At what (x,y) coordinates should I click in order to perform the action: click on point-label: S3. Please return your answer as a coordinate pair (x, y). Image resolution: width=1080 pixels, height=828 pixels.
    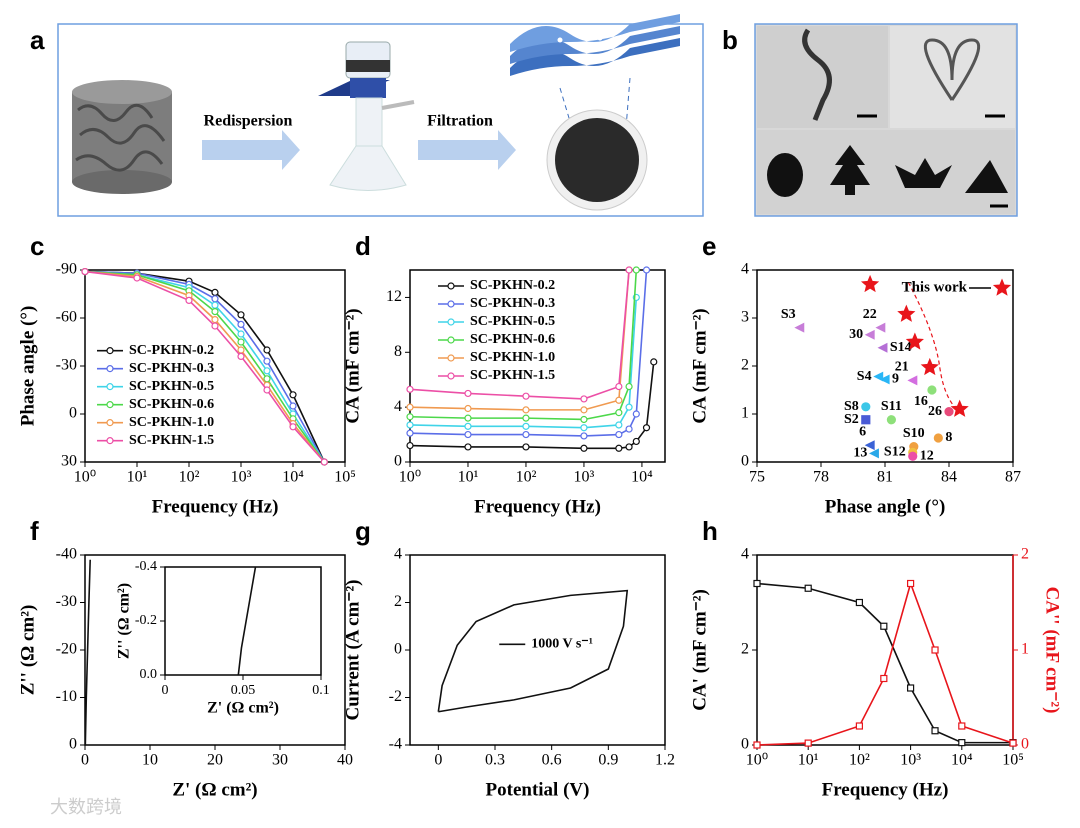
    Looking at the image, I should click on (788, 314).